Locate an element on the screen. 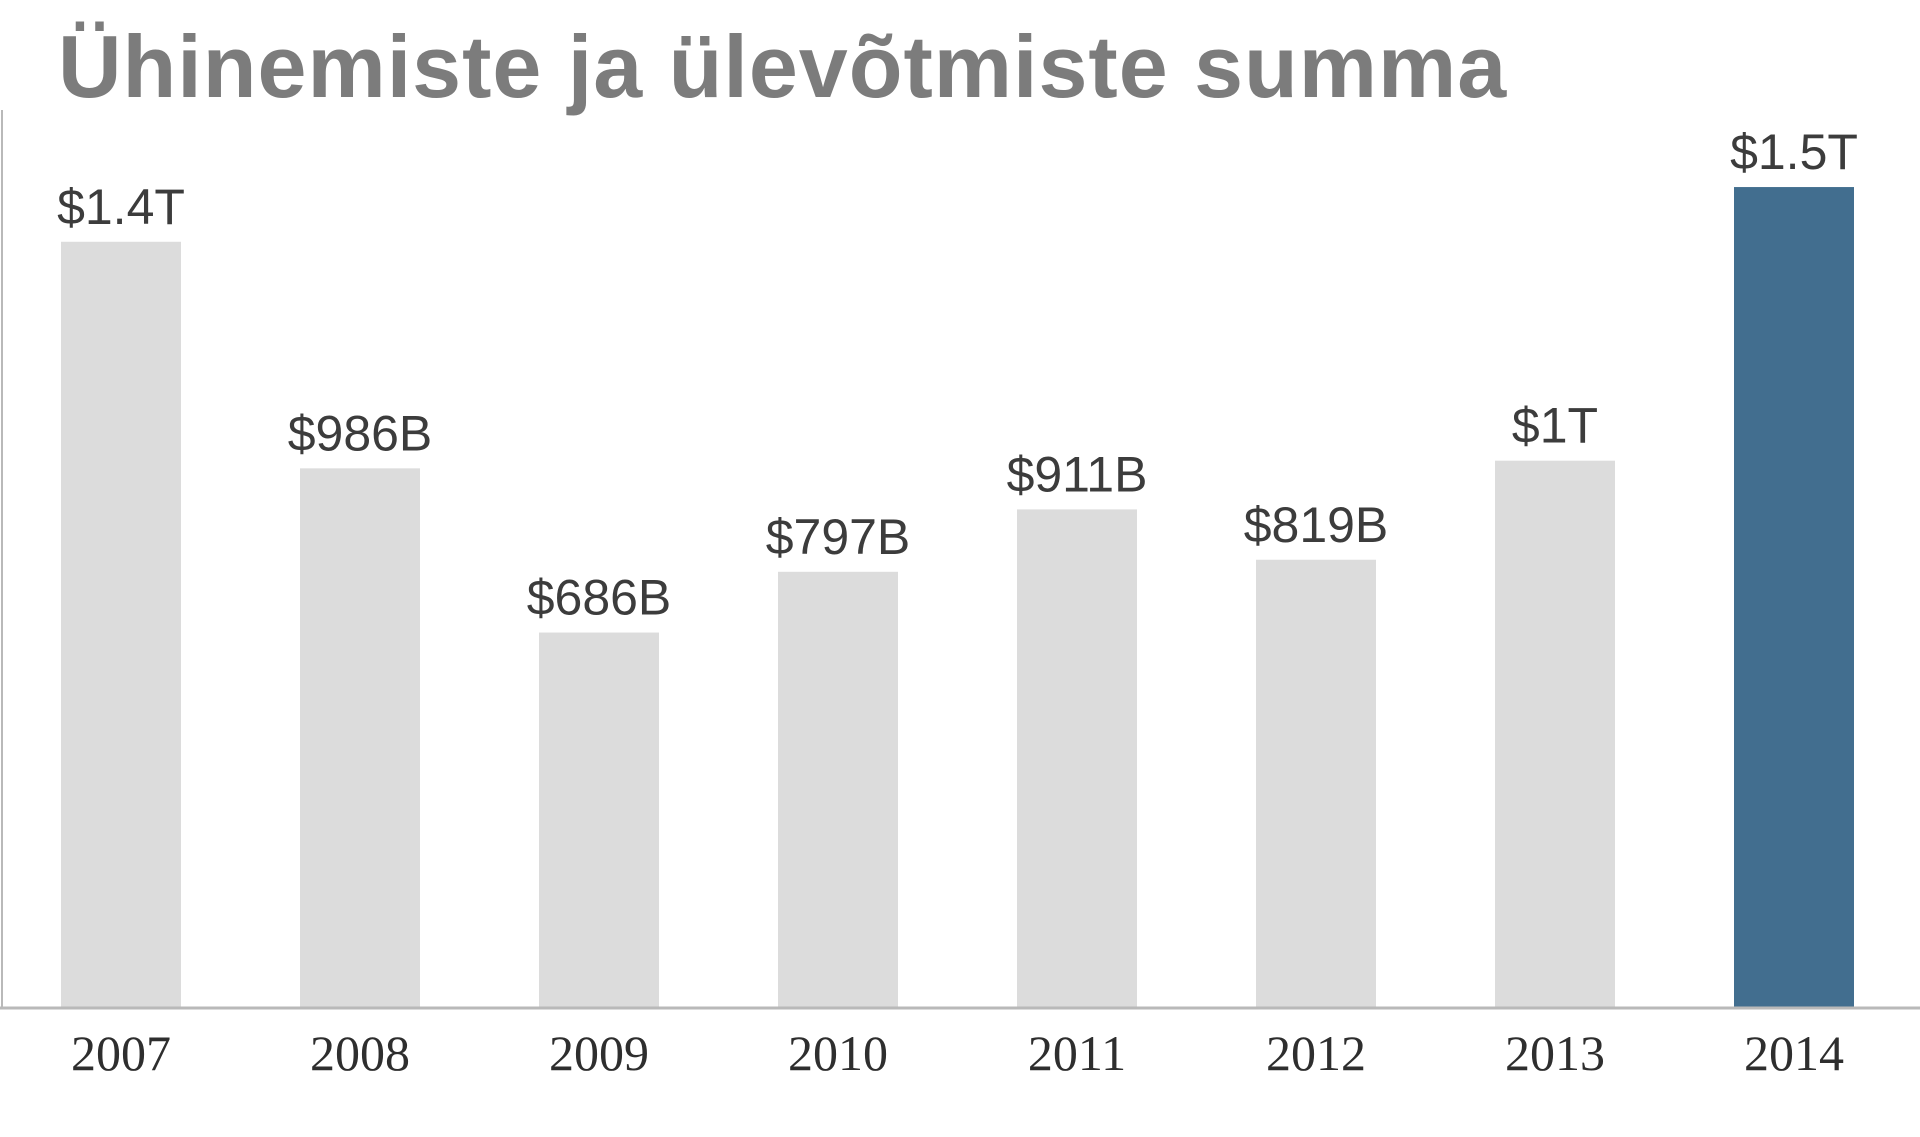 The width and height of the screenshot is (1920, 1137). bar-value-label-2010: $797B is located at coordinates (838, 537).